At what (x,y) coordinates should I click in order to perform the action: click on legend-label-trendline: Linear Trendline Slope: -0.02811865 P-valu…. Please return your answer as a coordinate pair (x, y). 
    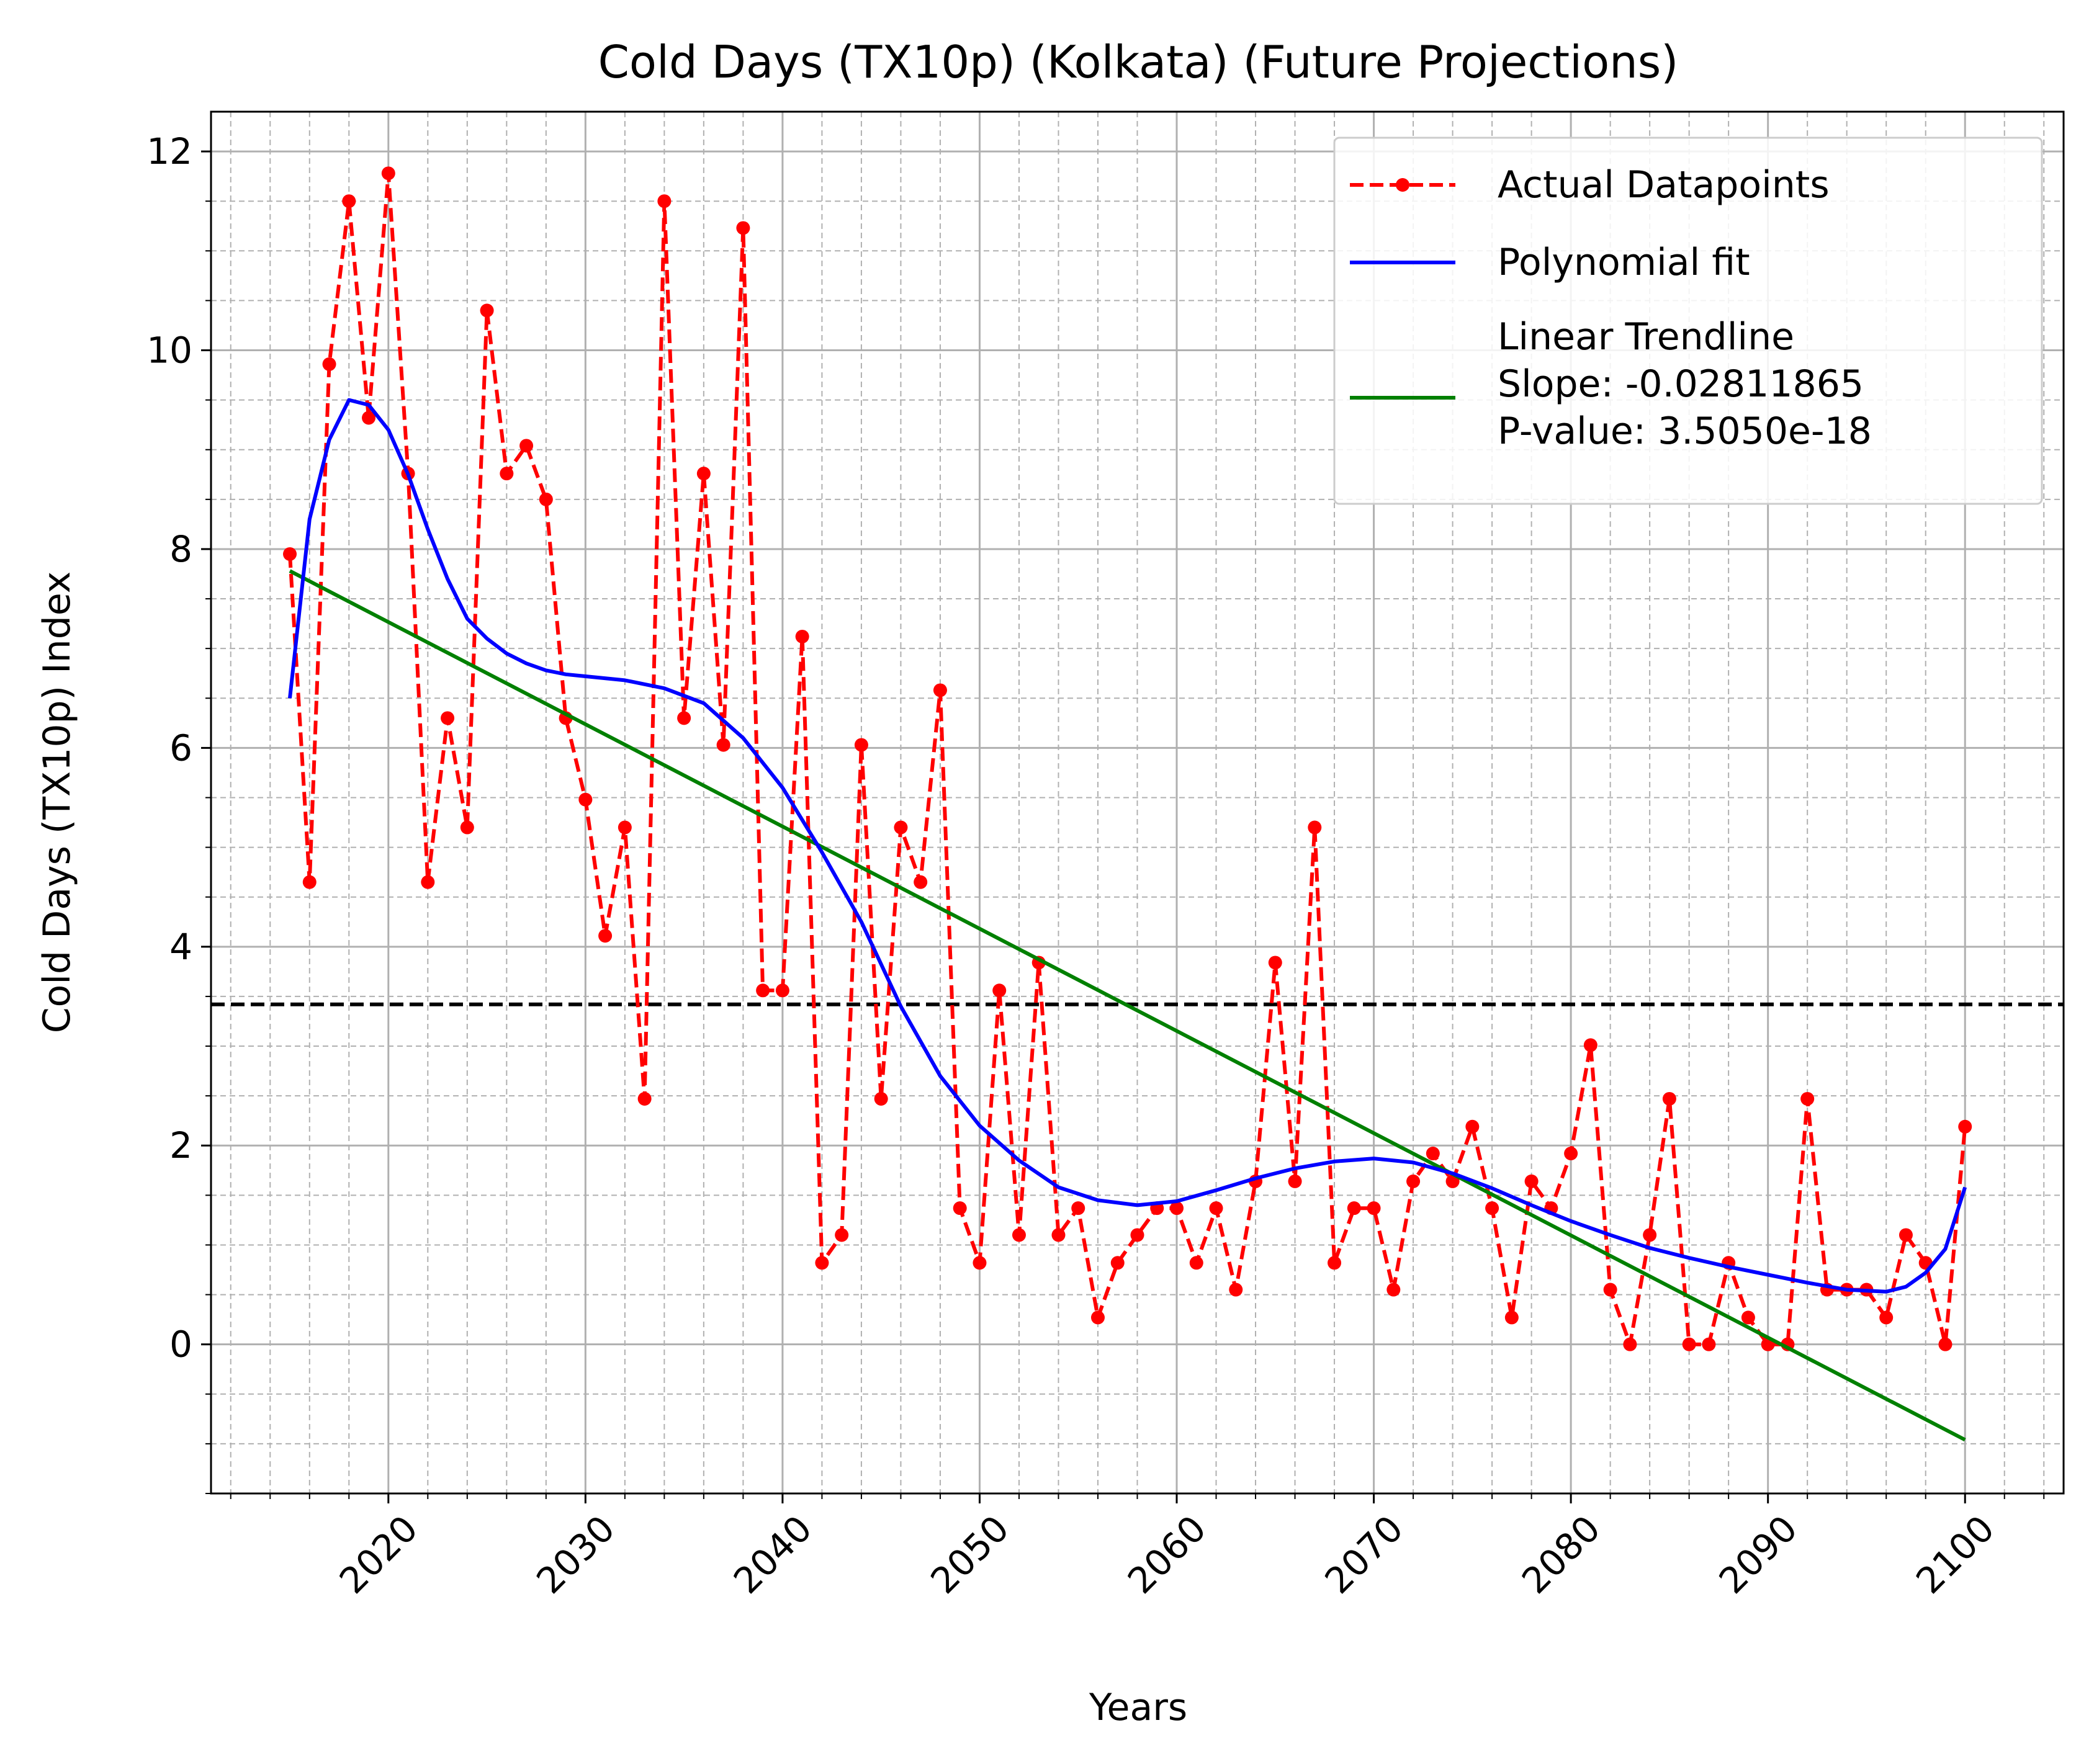
    Looking at the image, I should click on (1685, 384).